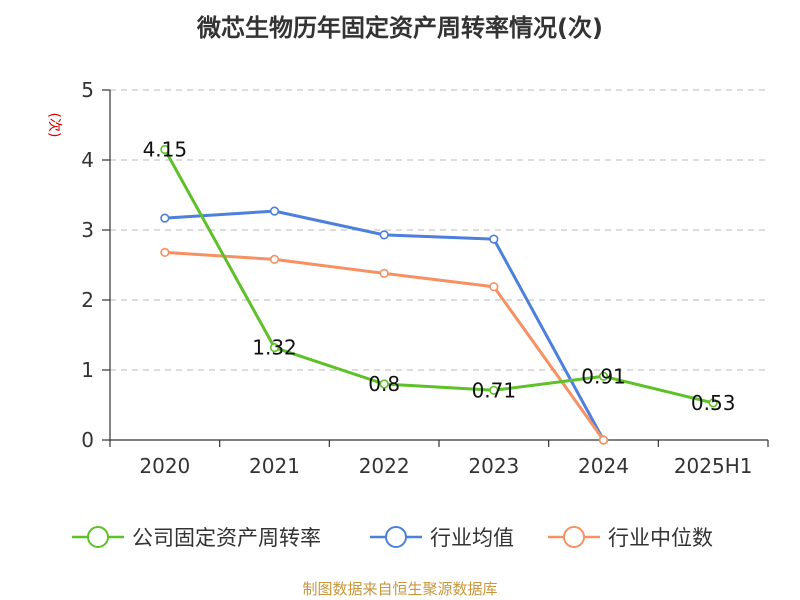 This screenshot has width=800, height=600. Describe the element at coordinates (87, 440) in the screenshot. I see `y-tick-label: 0` at that location.